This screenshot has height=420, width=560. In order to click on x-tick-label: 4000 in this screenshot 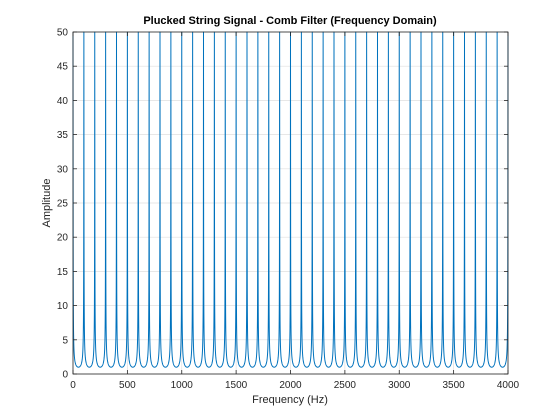, I will do `click(508, 385)`.